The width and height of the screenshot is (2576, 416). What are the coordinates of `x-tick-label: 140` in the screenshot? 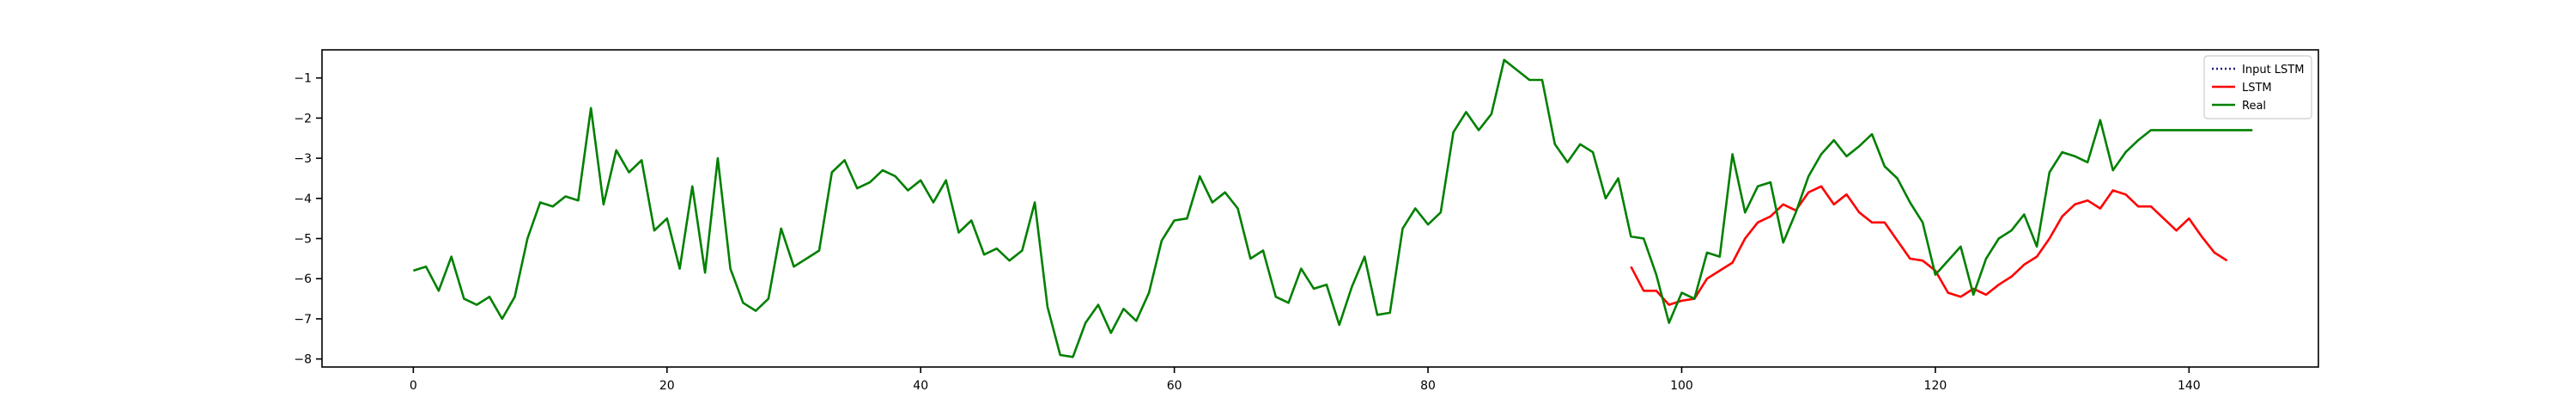 It's located at (2189, 386).